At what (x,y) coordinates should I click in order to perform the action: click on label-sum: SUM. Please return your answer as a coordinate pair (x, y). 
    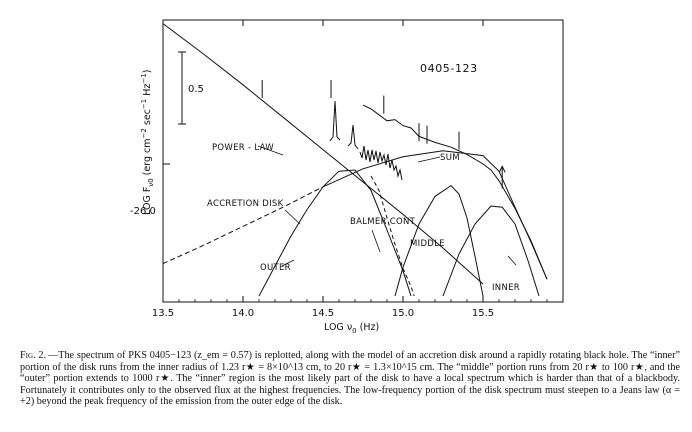
    Looking at the image, I should click on (450, 158).